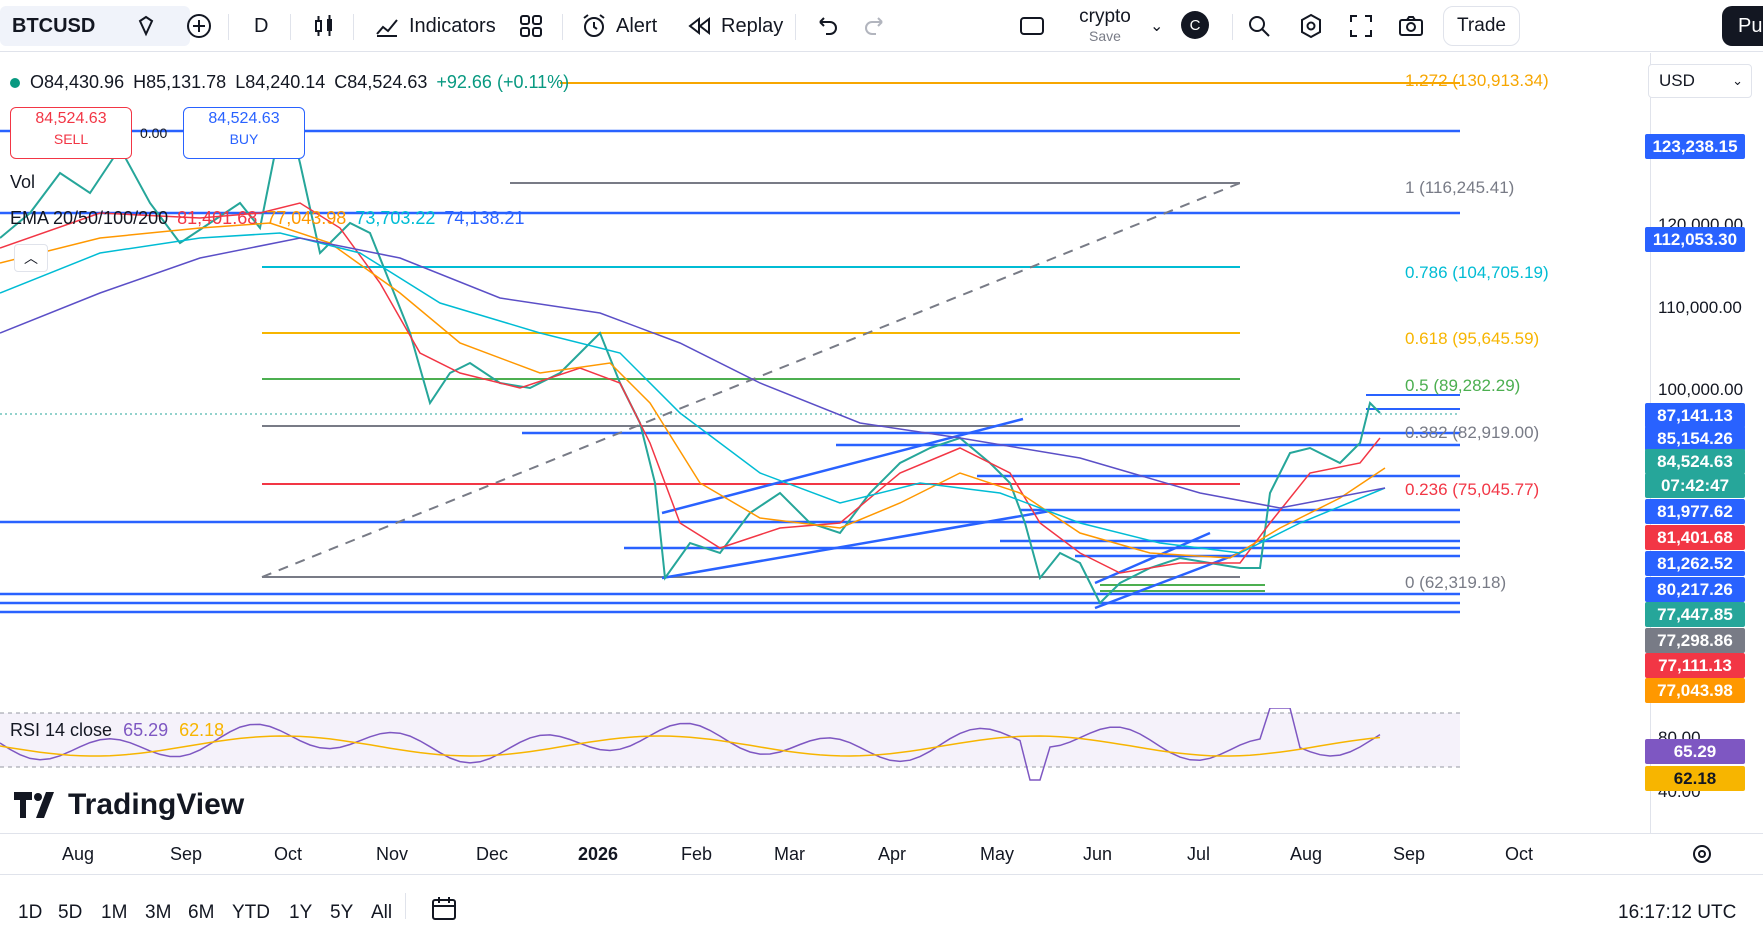 This screenshot has width=1763, height=941. I want to click on price-label: 77,298.86, so click(1695, 640).